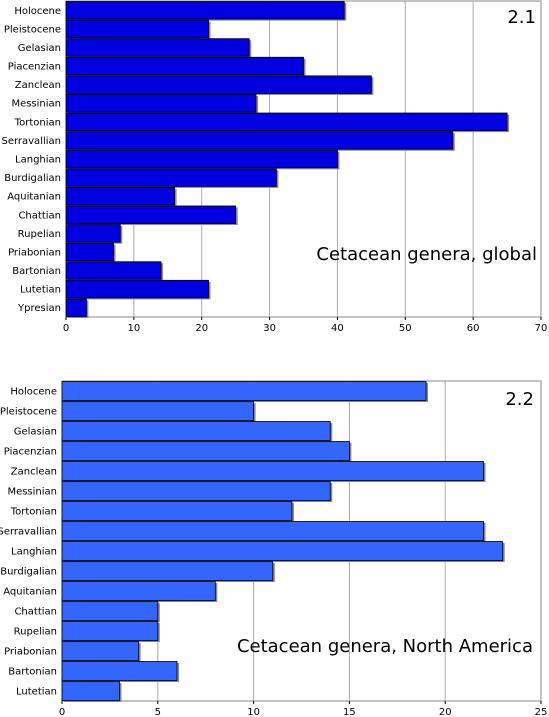  What do you see at coordinates (426, 254) in the screenshot?
I see `chart-title: Cetacean genera, global` at bounding box center [426, 254].